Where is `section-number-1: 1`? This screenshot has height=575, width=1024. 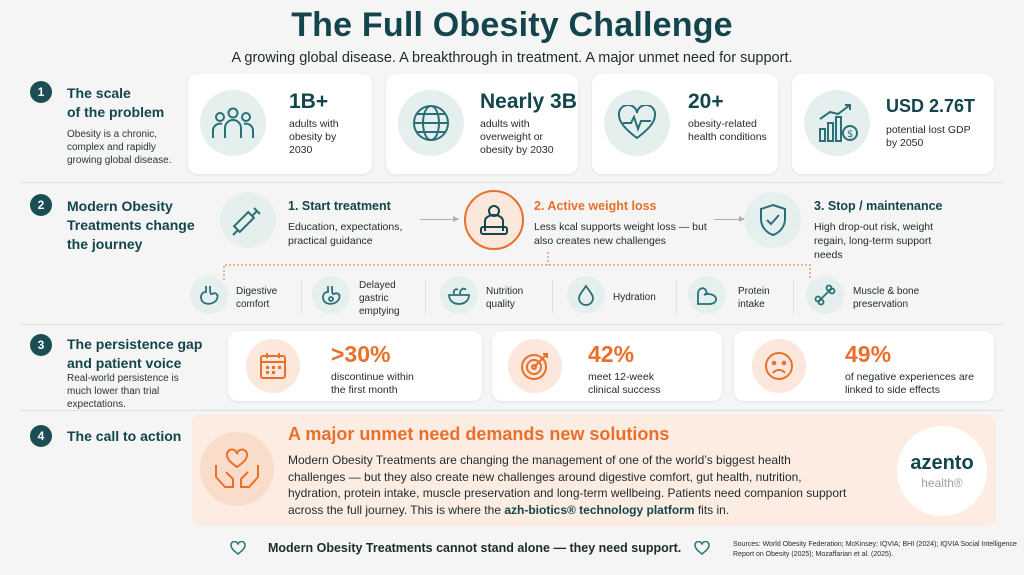
section-number-1: 1 is located at coordinates (41, 92).